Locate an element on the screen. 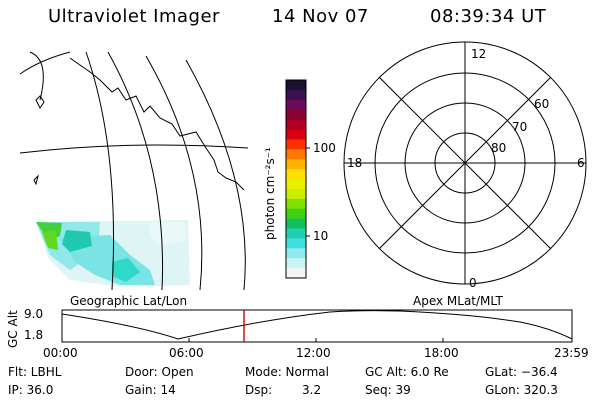 The width and height of the screenshot is (600, 400). y-tick-9: 9.0 is located at coordinates (34, 314).